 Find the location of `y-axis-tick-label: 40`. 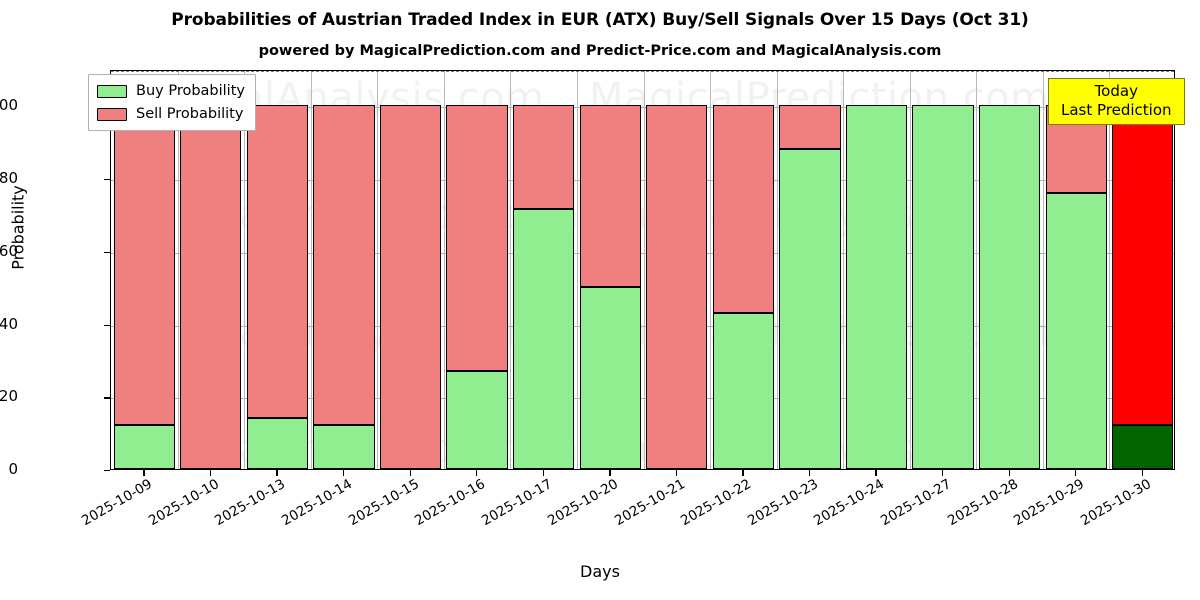

y-axis-tick-label: 40 is located at coordinates (9, 323).